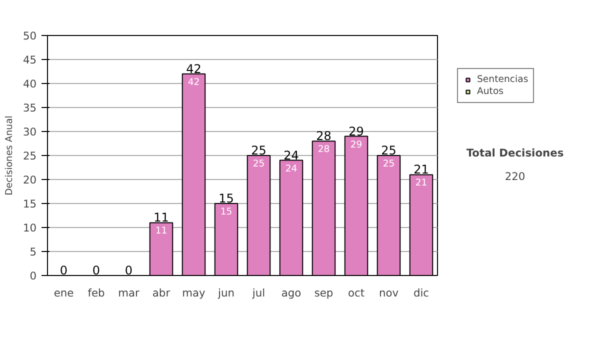  I want to click on x-tick-label: oct, so click(356, 293).